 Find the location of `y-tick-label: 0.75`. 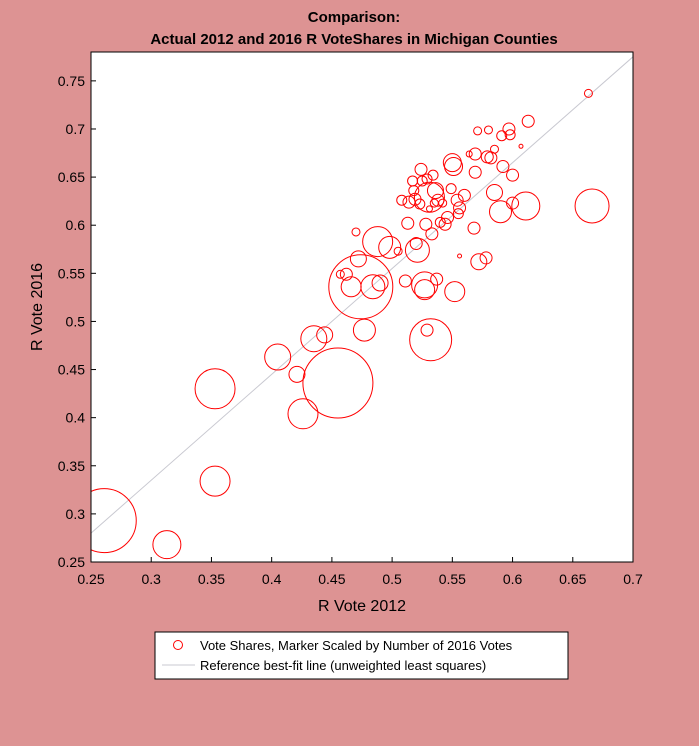

y-tick-label: 0.75 is located at coordinates (71, 81).